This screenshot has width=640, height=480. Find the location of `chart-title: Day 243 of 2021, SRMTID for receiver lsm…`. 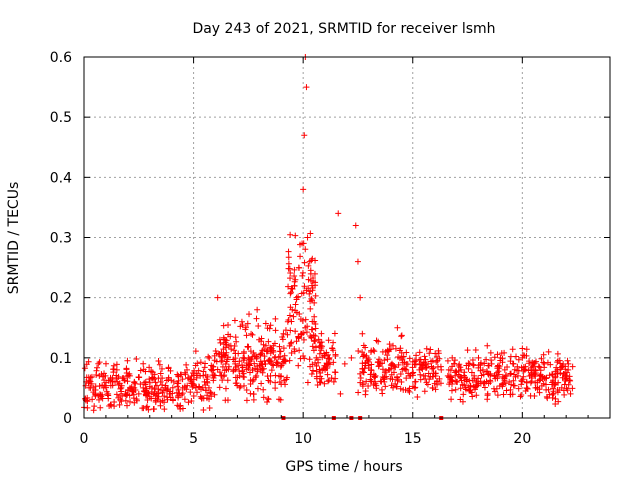

chart-title: Day 243 of 2021, SRMTID for receiver lsm… is located at coordinates (343, 29).